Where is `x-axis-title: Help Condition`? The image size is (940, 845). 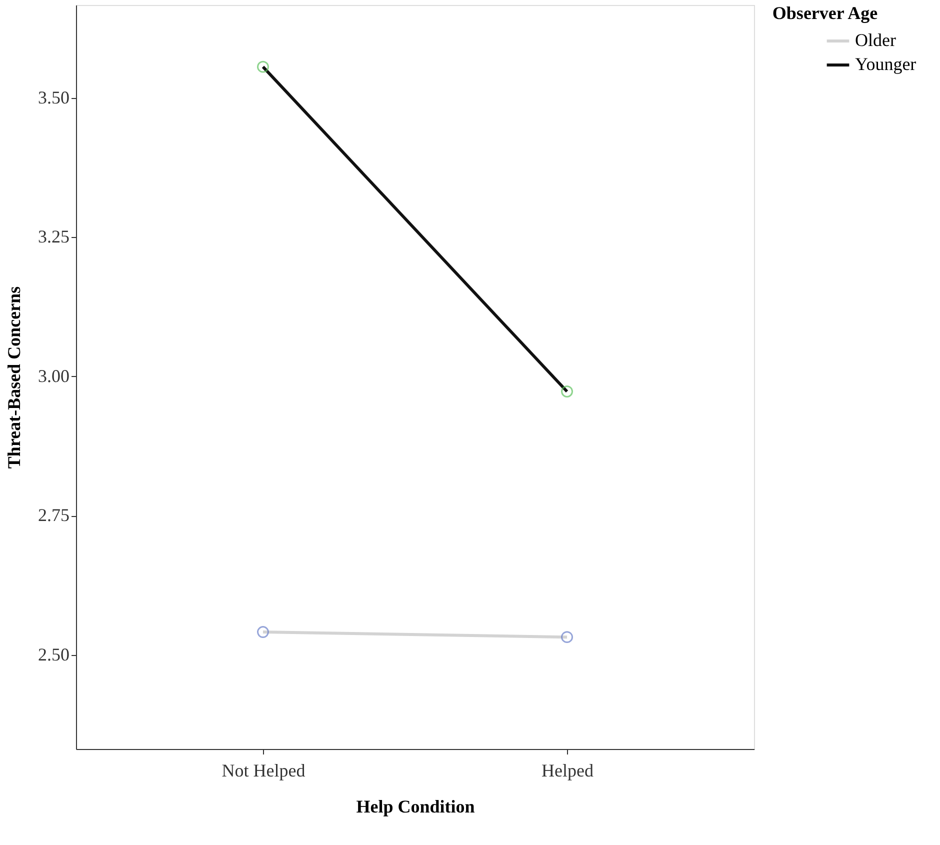
x-axis-title: Help Condition is located at coordinates (415, 806).